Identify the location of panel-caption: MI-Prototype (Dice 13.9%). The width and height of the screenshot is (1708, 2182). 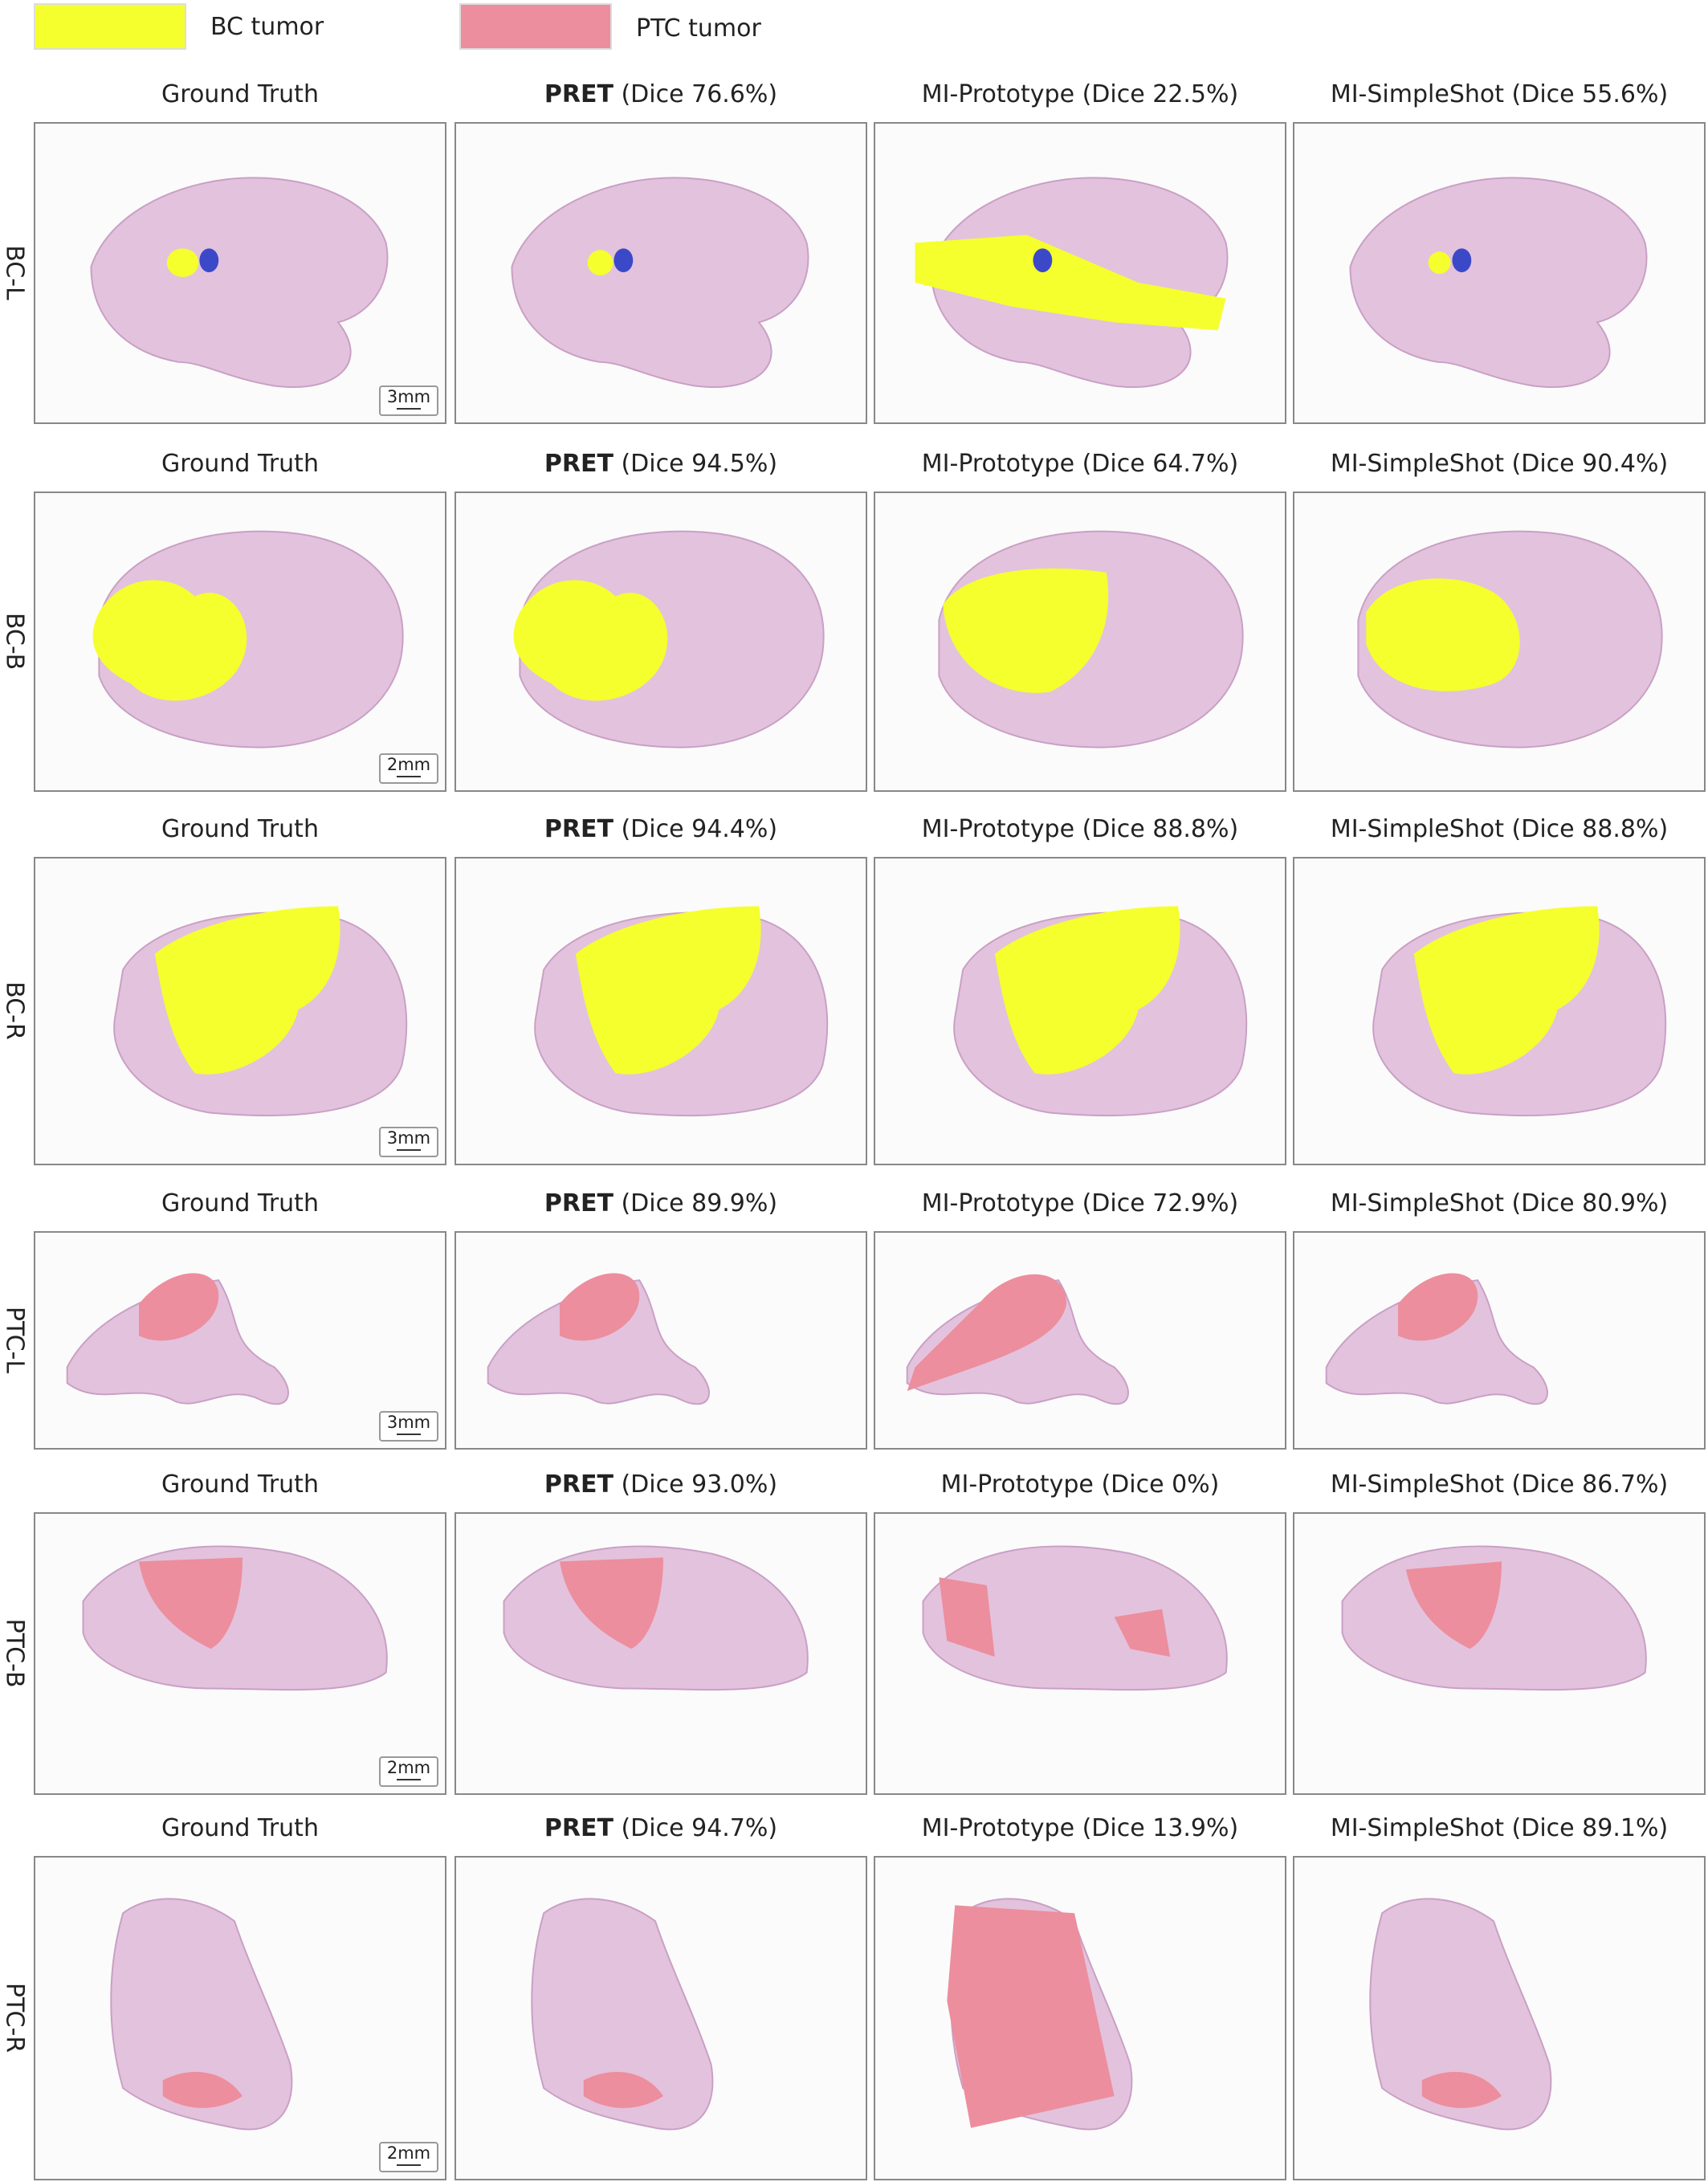
(1080, 1829).